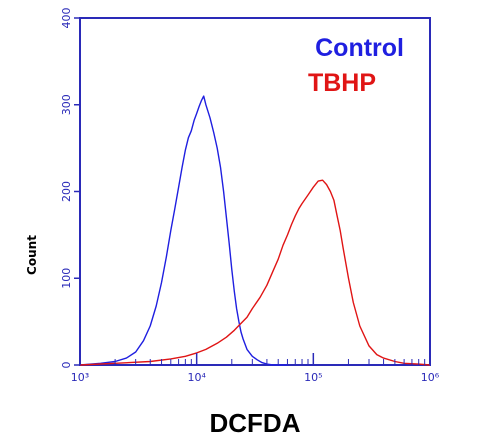 The image size is (500, 441). What do you see at coordinates (196, 377) in the screenshot?
I see `x-tick-label: 10⁴` at bounding box center [196, 377].